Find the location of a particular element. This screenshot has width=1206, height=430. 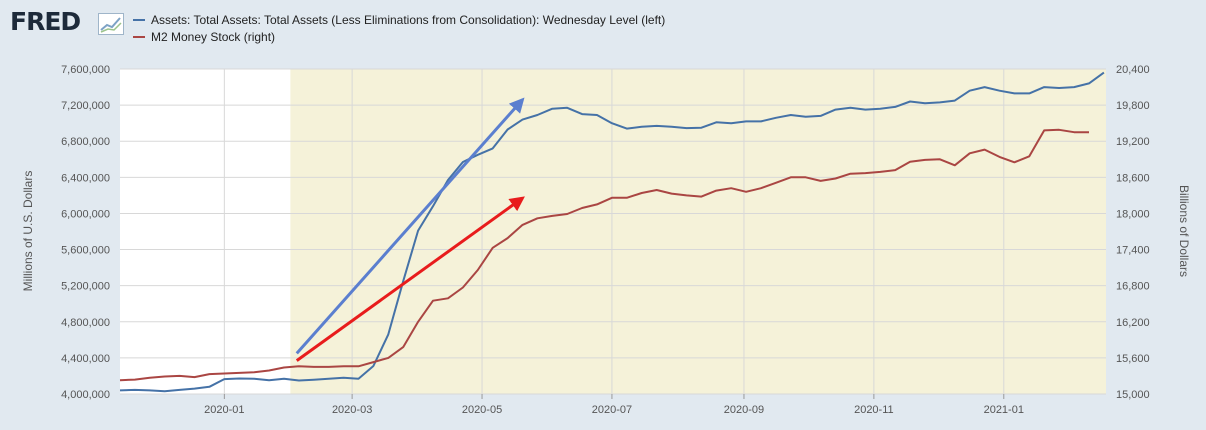

y-left-tick-label: 6,800,000 is located at coordinates (85, 142).